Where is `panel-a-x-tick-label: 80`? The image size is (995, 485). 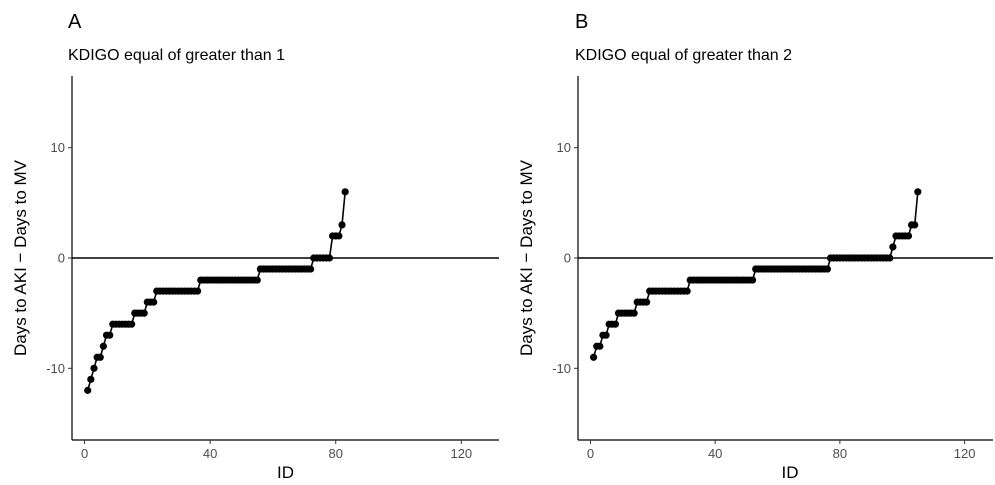
panel-a-x-tick-label: 80 is located at coordinates (336, 453).